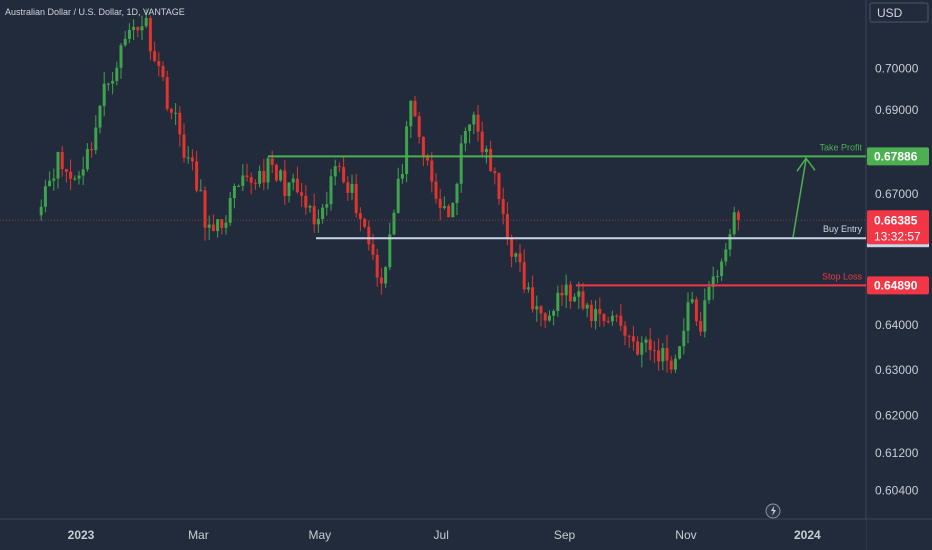  What do you see at coordinates (198, 535) in the screenshot?
I see `x-tick-label: Mar` at bounding box center [198, 535].